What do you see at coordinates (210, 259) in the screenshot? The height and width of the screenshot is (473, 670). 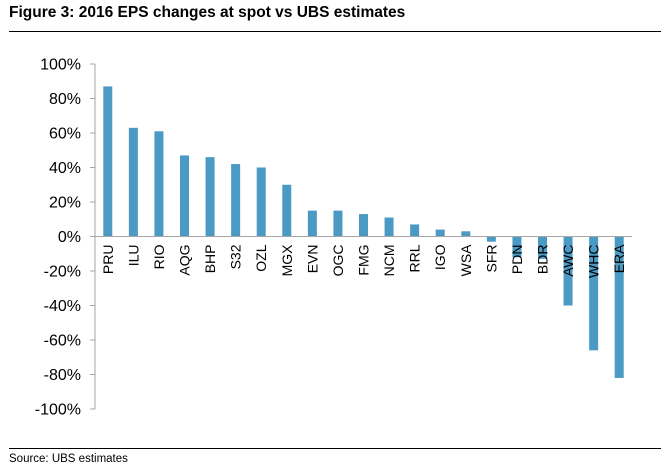 I see `x-tick-label: BHP` at bounding box center [210, 259].